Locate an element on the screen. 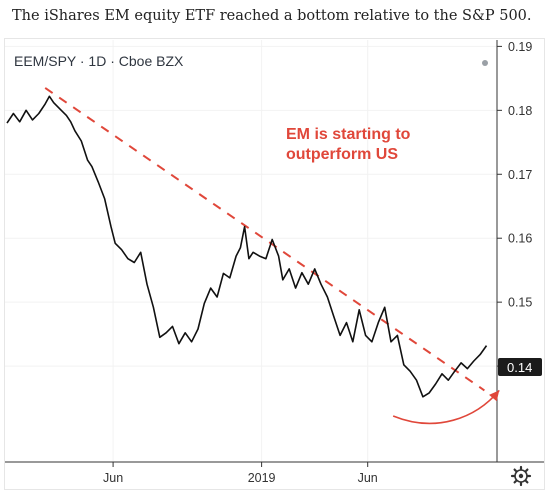 The width and height of the screenshot is (549, 496). arrow-head-icon is located at coordinates (494, 396).